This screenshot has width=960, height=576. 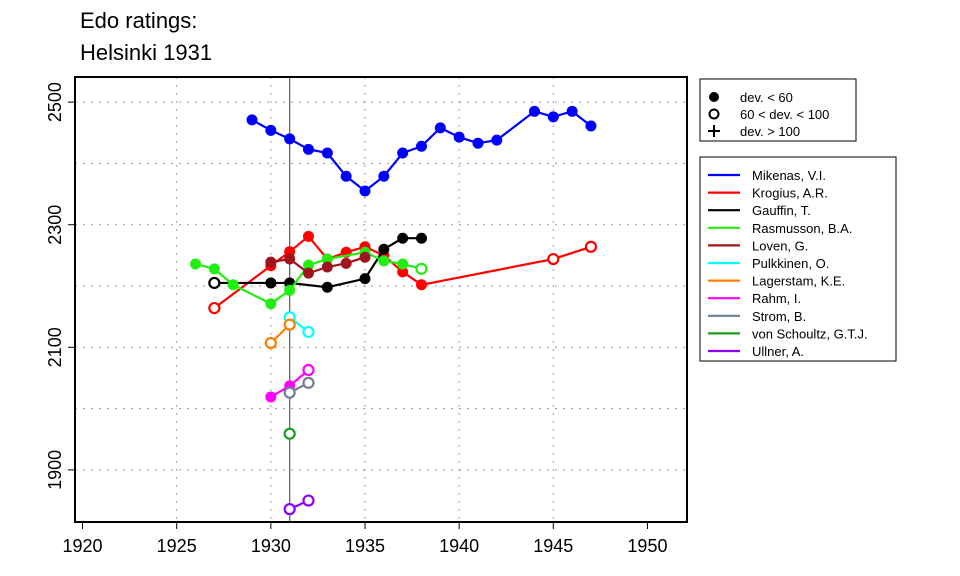 I want to click on y-tick-label: 2100, so click(x=55, y=347).